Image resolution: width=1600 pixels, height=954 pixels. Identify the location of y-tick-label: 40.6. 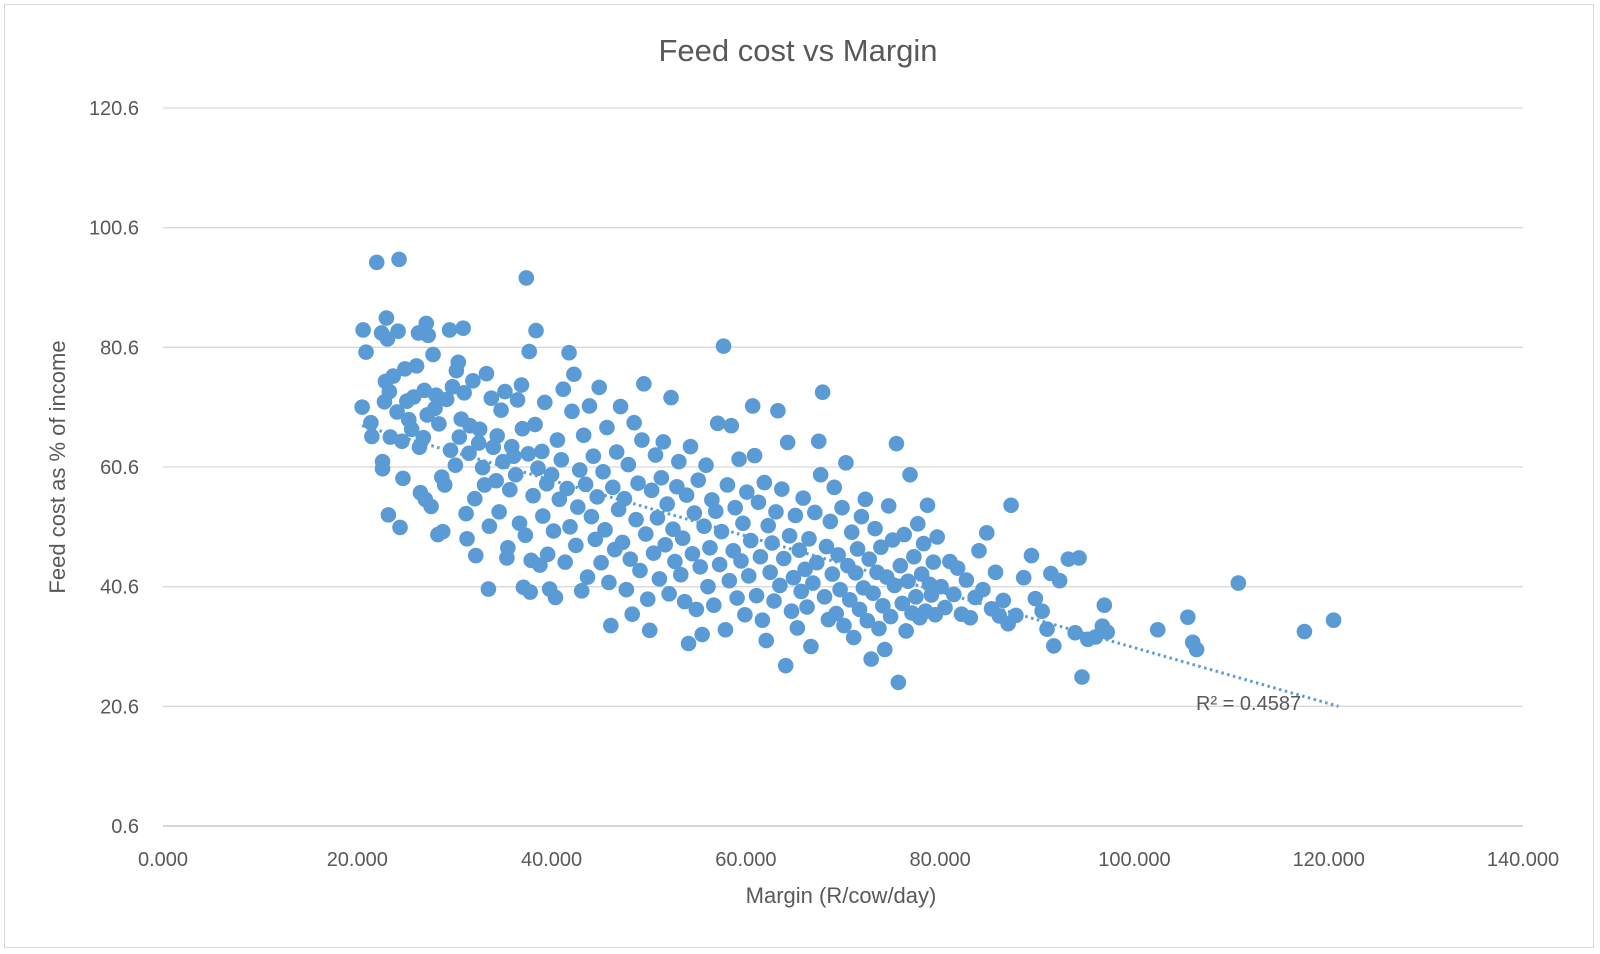
(119, 588).